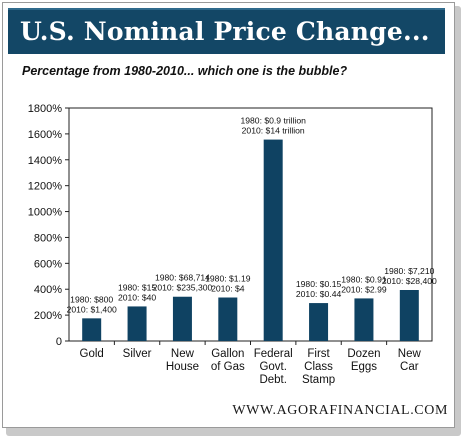 The image size is (470, 445). Describe the element at coordinates (182, 278) in the screenshot. I see `bar-annotation-line: 1980: $68,714` at that location.